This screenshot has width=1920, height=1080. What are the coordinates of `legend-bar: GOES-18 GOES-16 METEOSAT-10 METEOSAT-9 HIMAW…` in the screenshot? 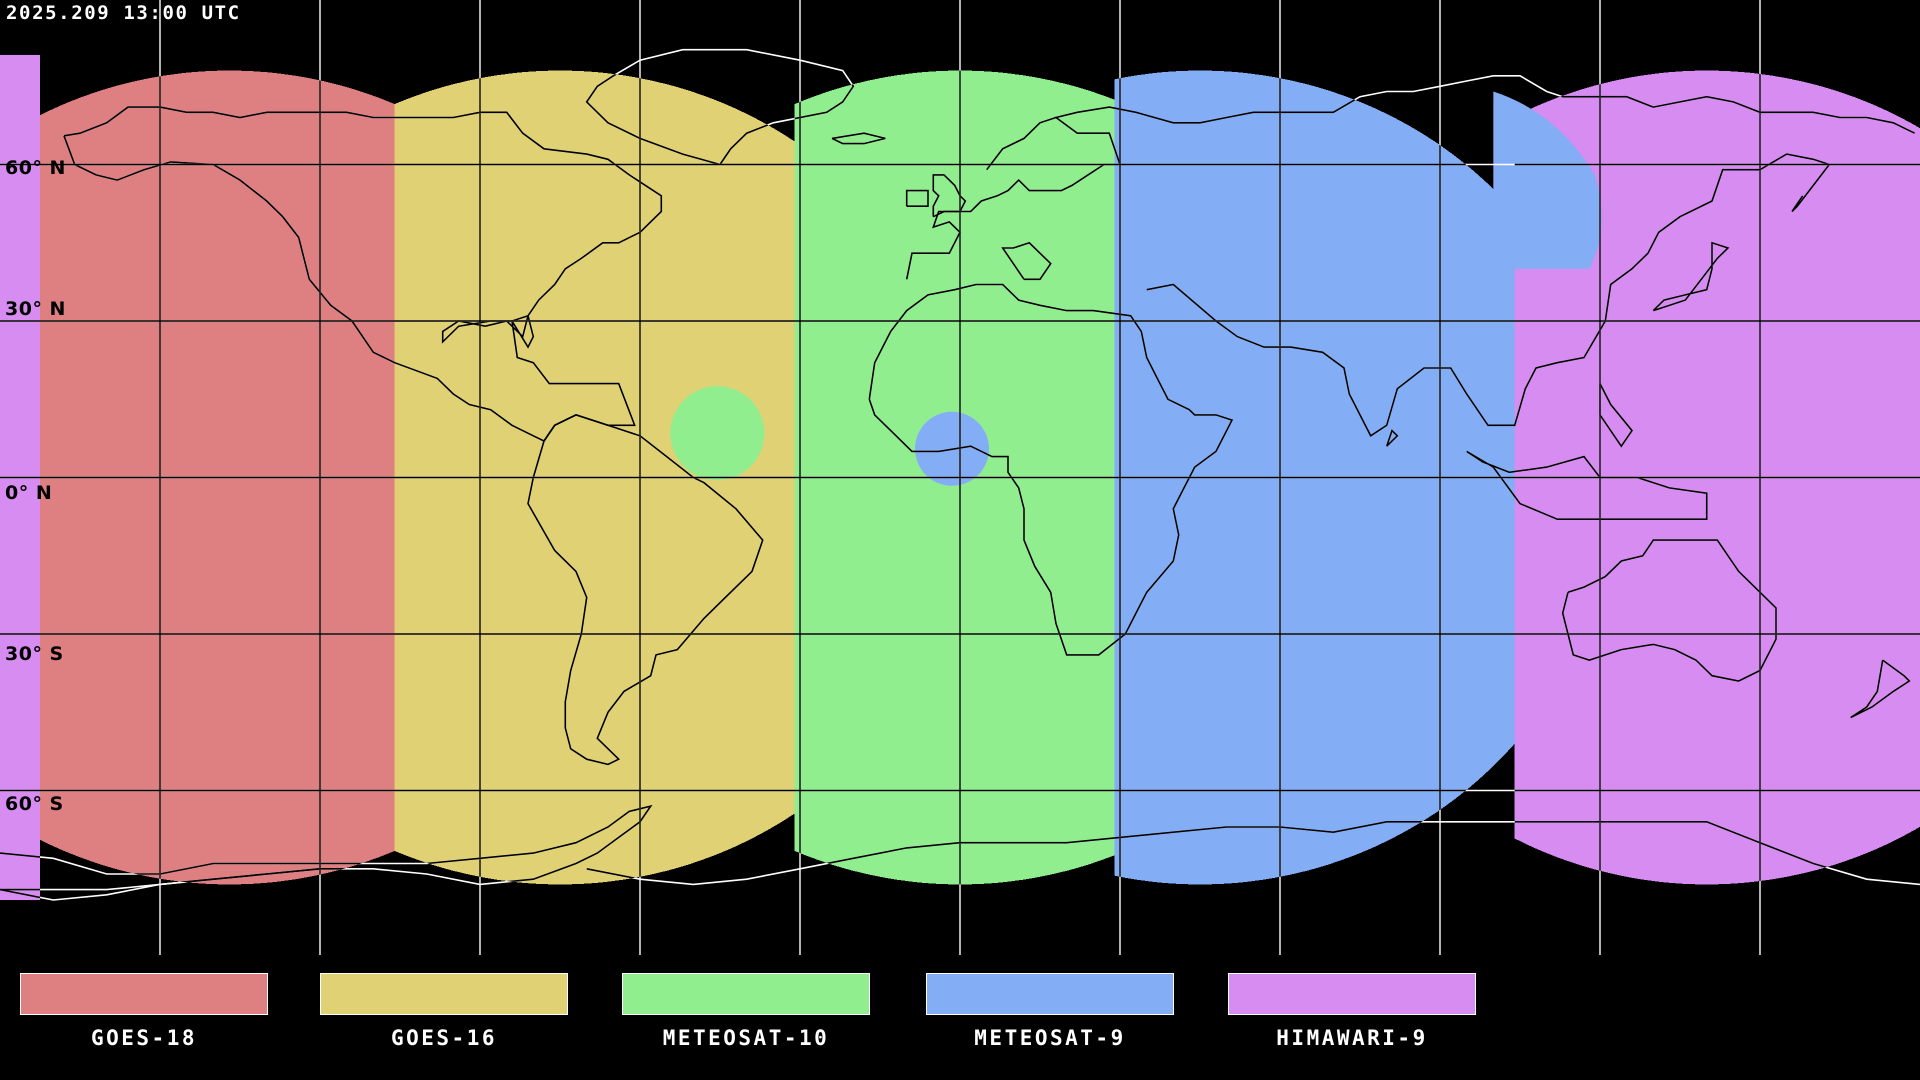 It's located at (960, 1017).